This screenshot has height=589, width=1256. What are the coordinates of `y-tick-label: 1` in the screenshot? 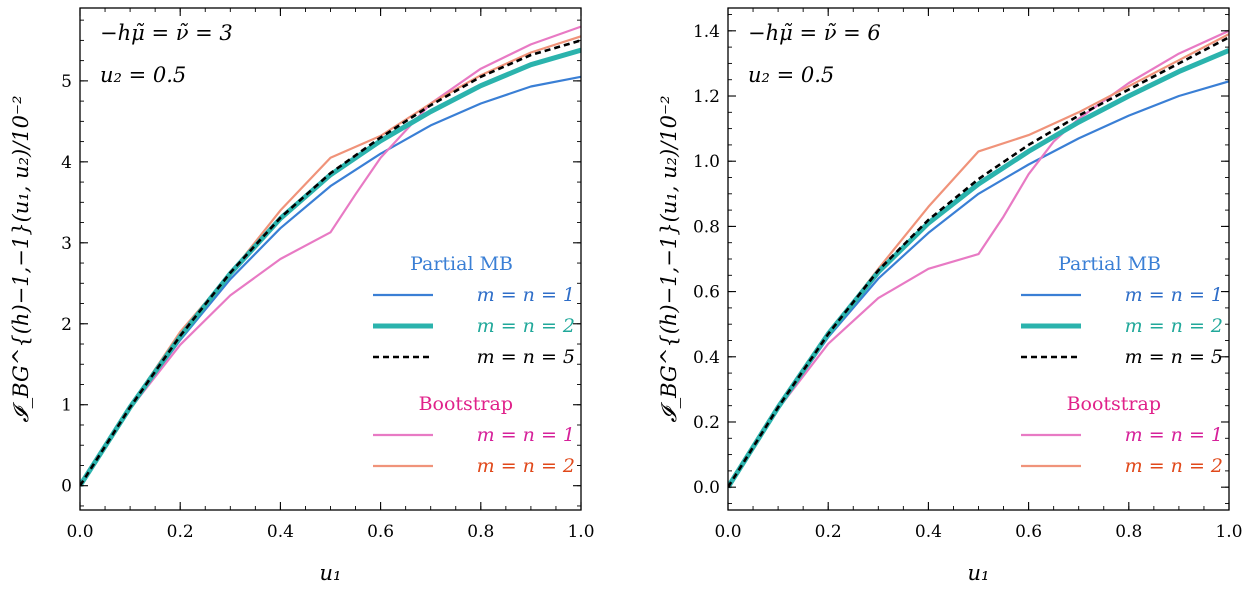 It's located at (66, 406).